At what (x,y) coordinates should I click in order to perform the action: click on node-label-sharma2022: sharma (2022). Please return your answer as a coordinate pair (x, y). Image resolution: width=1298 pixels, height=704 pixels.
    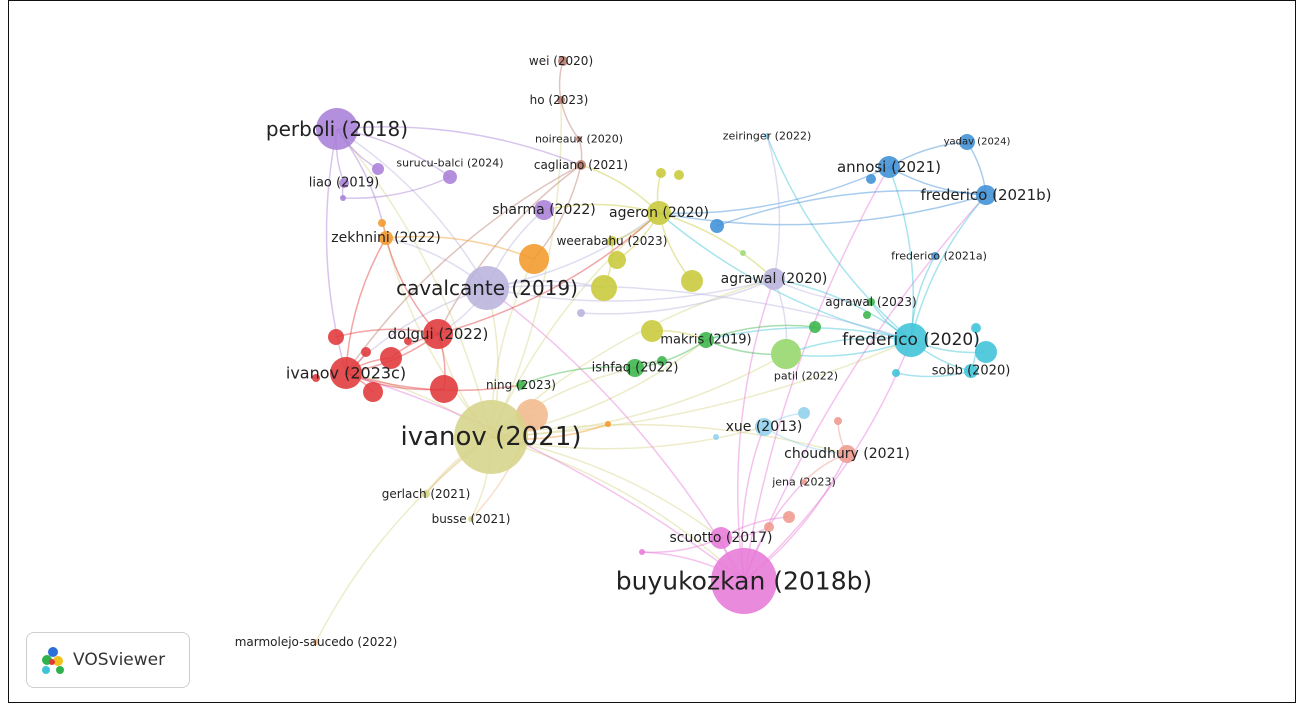
    Looking at the image, I should click on (543, 210).